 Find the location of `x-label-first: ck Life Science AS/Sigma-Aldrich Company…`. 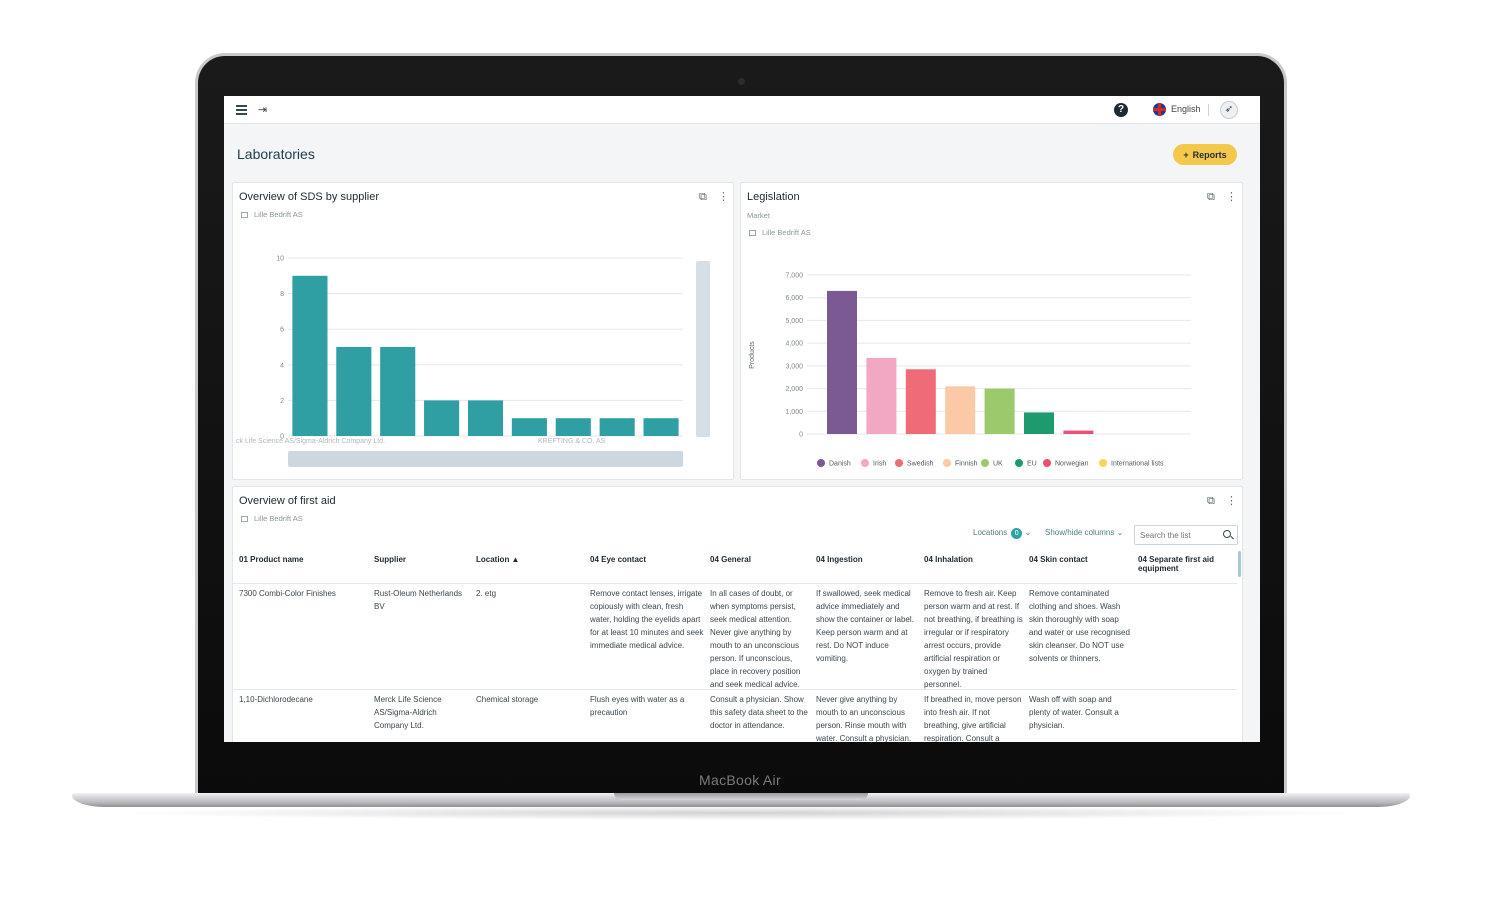

x-label-first: ck Life Science AS/Sigma-Aldrich Company… is located at coordinates (310, 441).